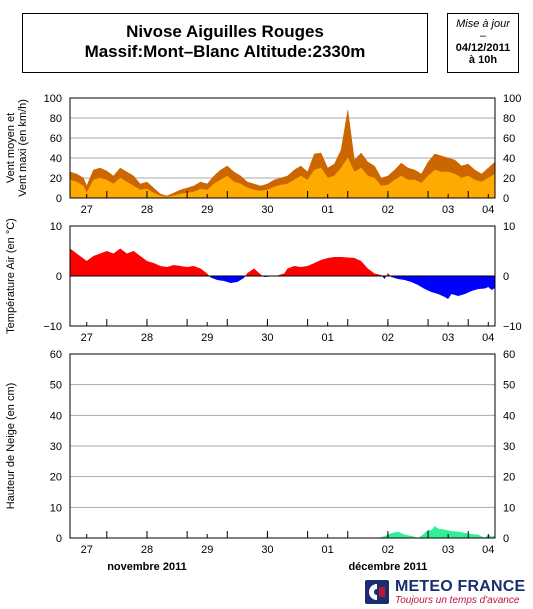 The width and height of the screenshot is (533, 609). I want to click on temperature-day-label: 30, so click(267, 338).